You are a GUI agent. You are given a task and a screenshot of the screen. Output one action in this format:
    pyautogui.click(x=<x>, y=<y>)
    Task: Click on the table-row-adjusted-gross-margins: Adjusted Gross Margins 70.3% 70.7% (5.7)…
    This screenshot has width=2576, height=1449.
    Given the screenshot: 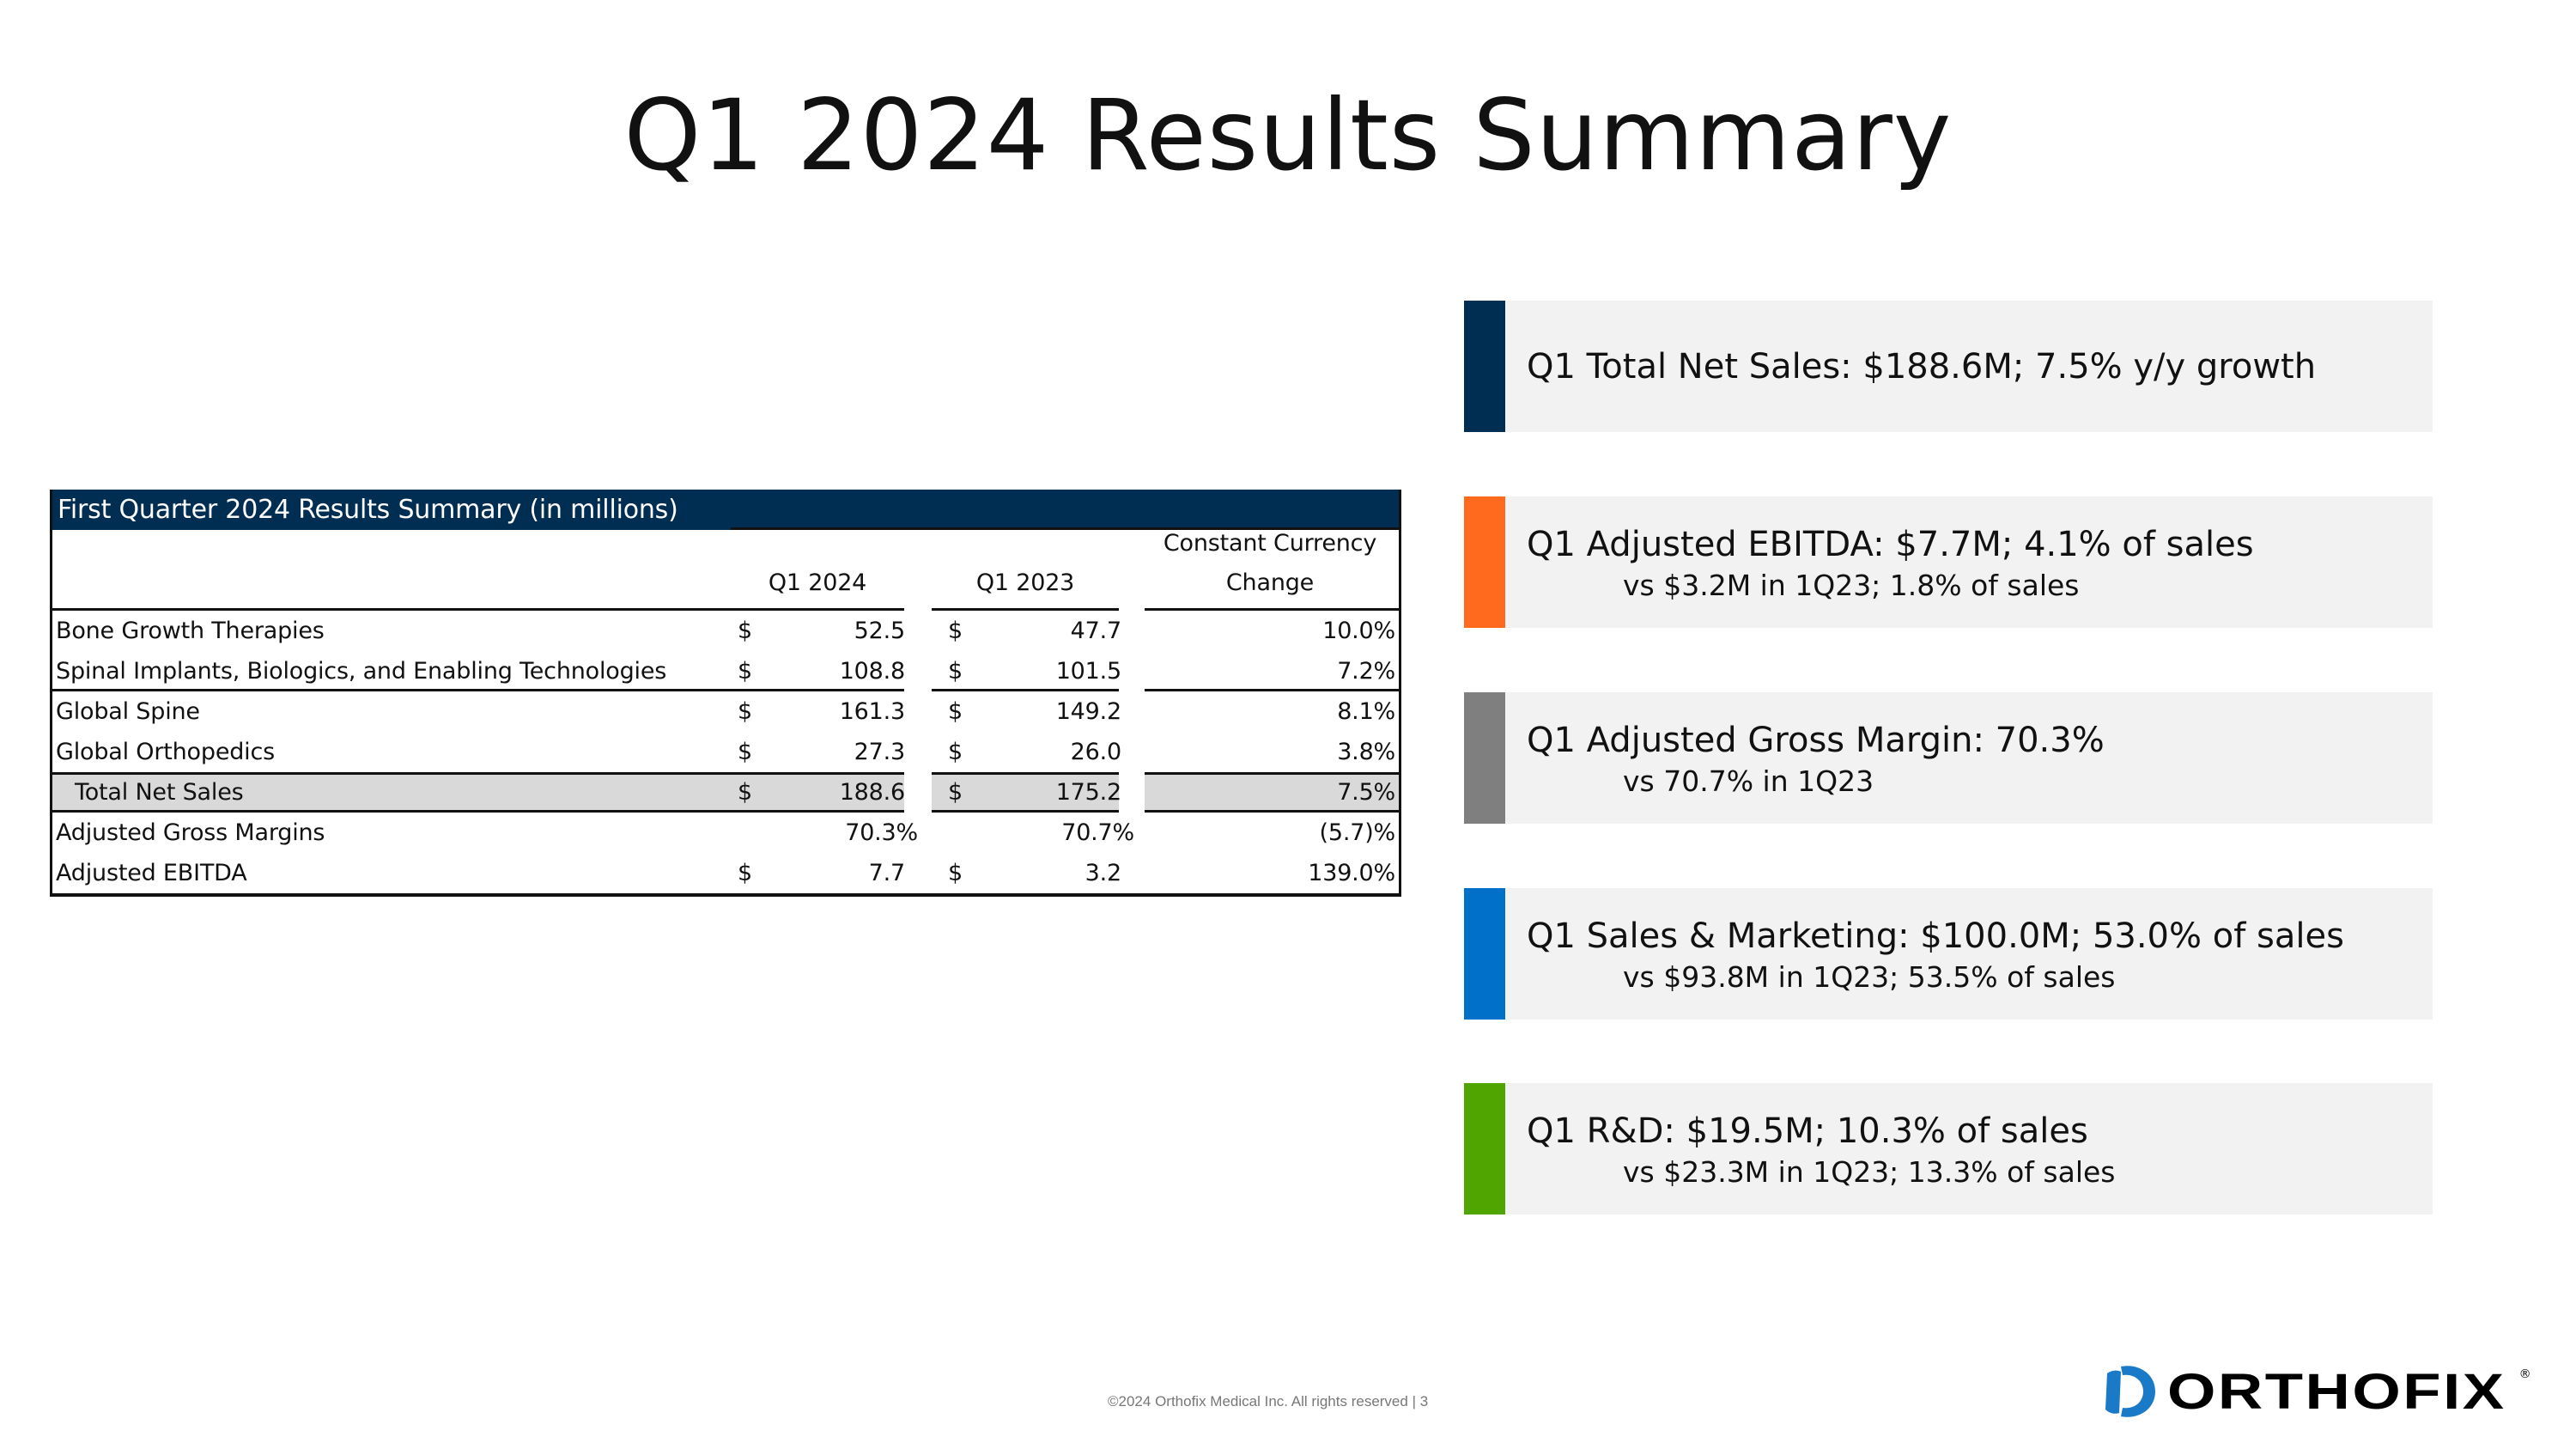 What is the action you would take?
    pyautogui.click(x=726, y=833)
    